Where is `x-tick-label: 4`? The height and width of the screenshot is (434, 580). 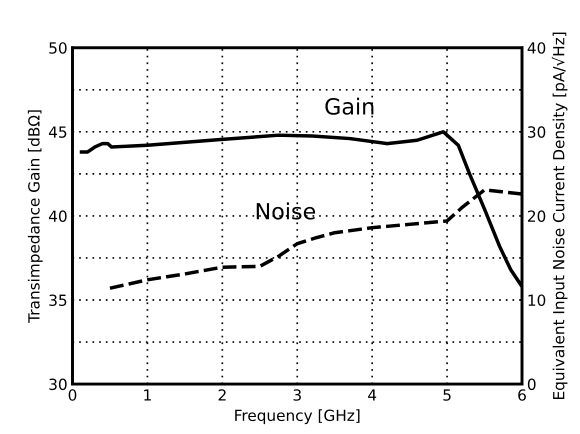
x-tick-label: 4 is located at coordinates (372, 395).